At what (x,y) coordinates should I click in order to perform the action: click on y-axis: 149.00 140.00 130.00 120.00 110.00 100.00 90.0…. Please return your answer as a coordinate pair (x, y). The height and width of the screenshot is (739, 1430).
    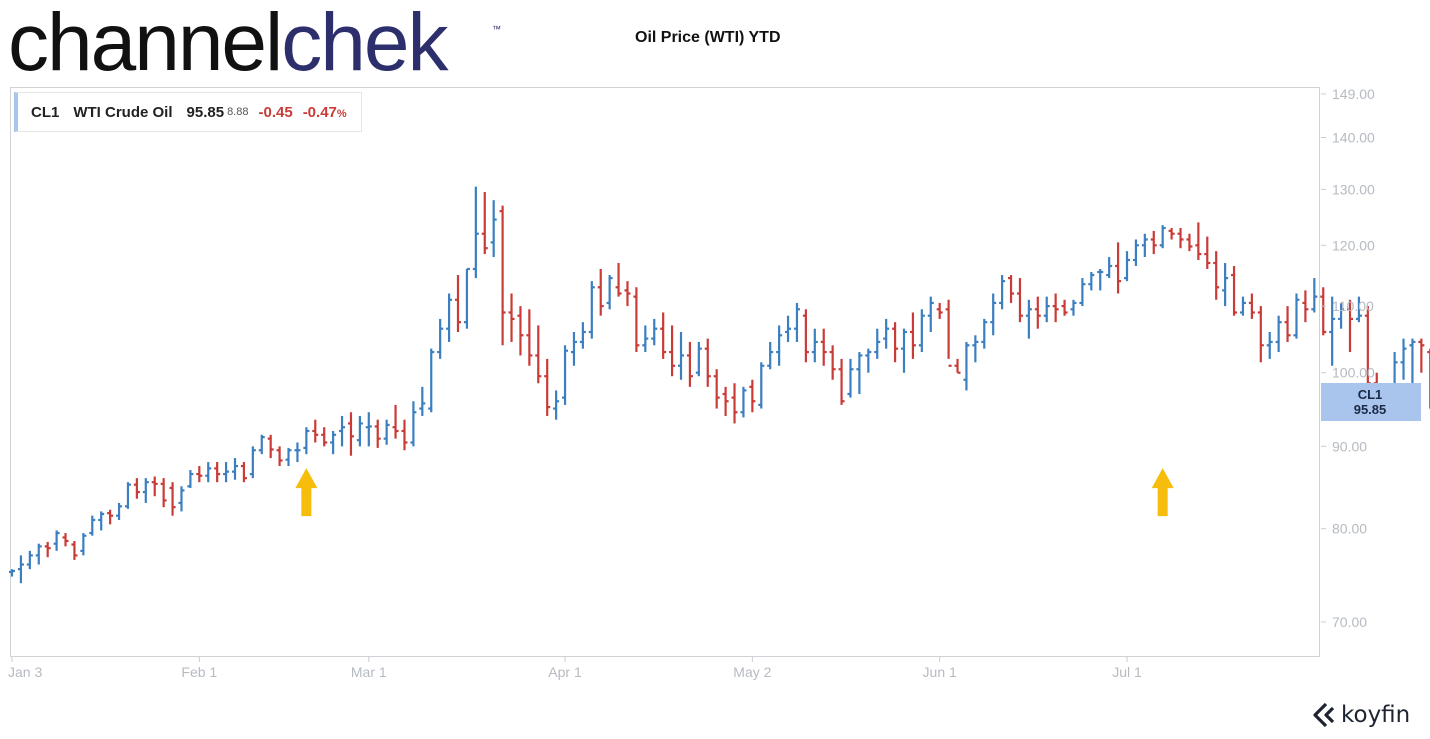
    Looking at the image, I should click on (1348, 358).